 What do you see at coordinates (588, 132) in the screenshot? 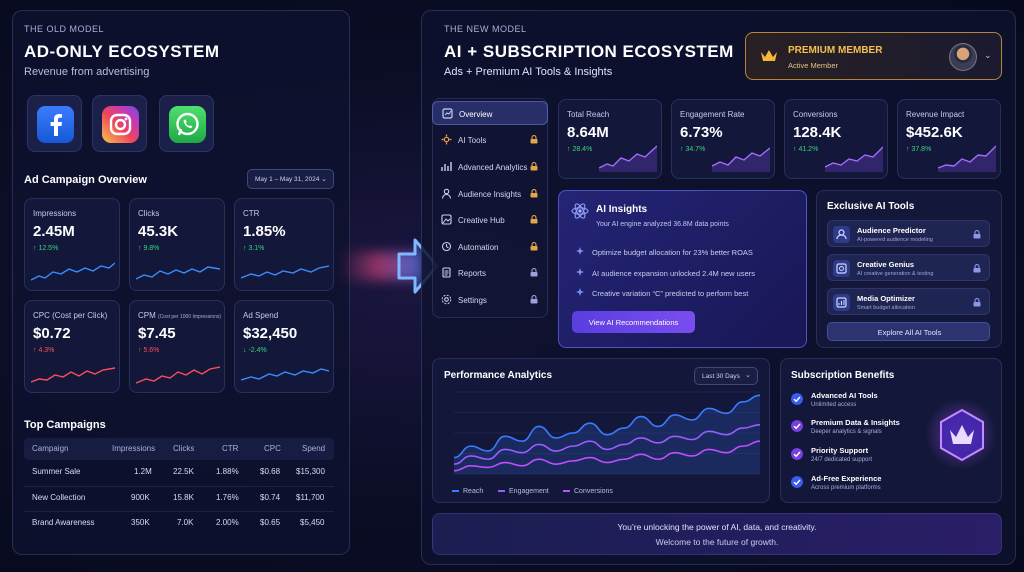
I see `kpi-value: 8.64M` at bounding box center [588, 132].